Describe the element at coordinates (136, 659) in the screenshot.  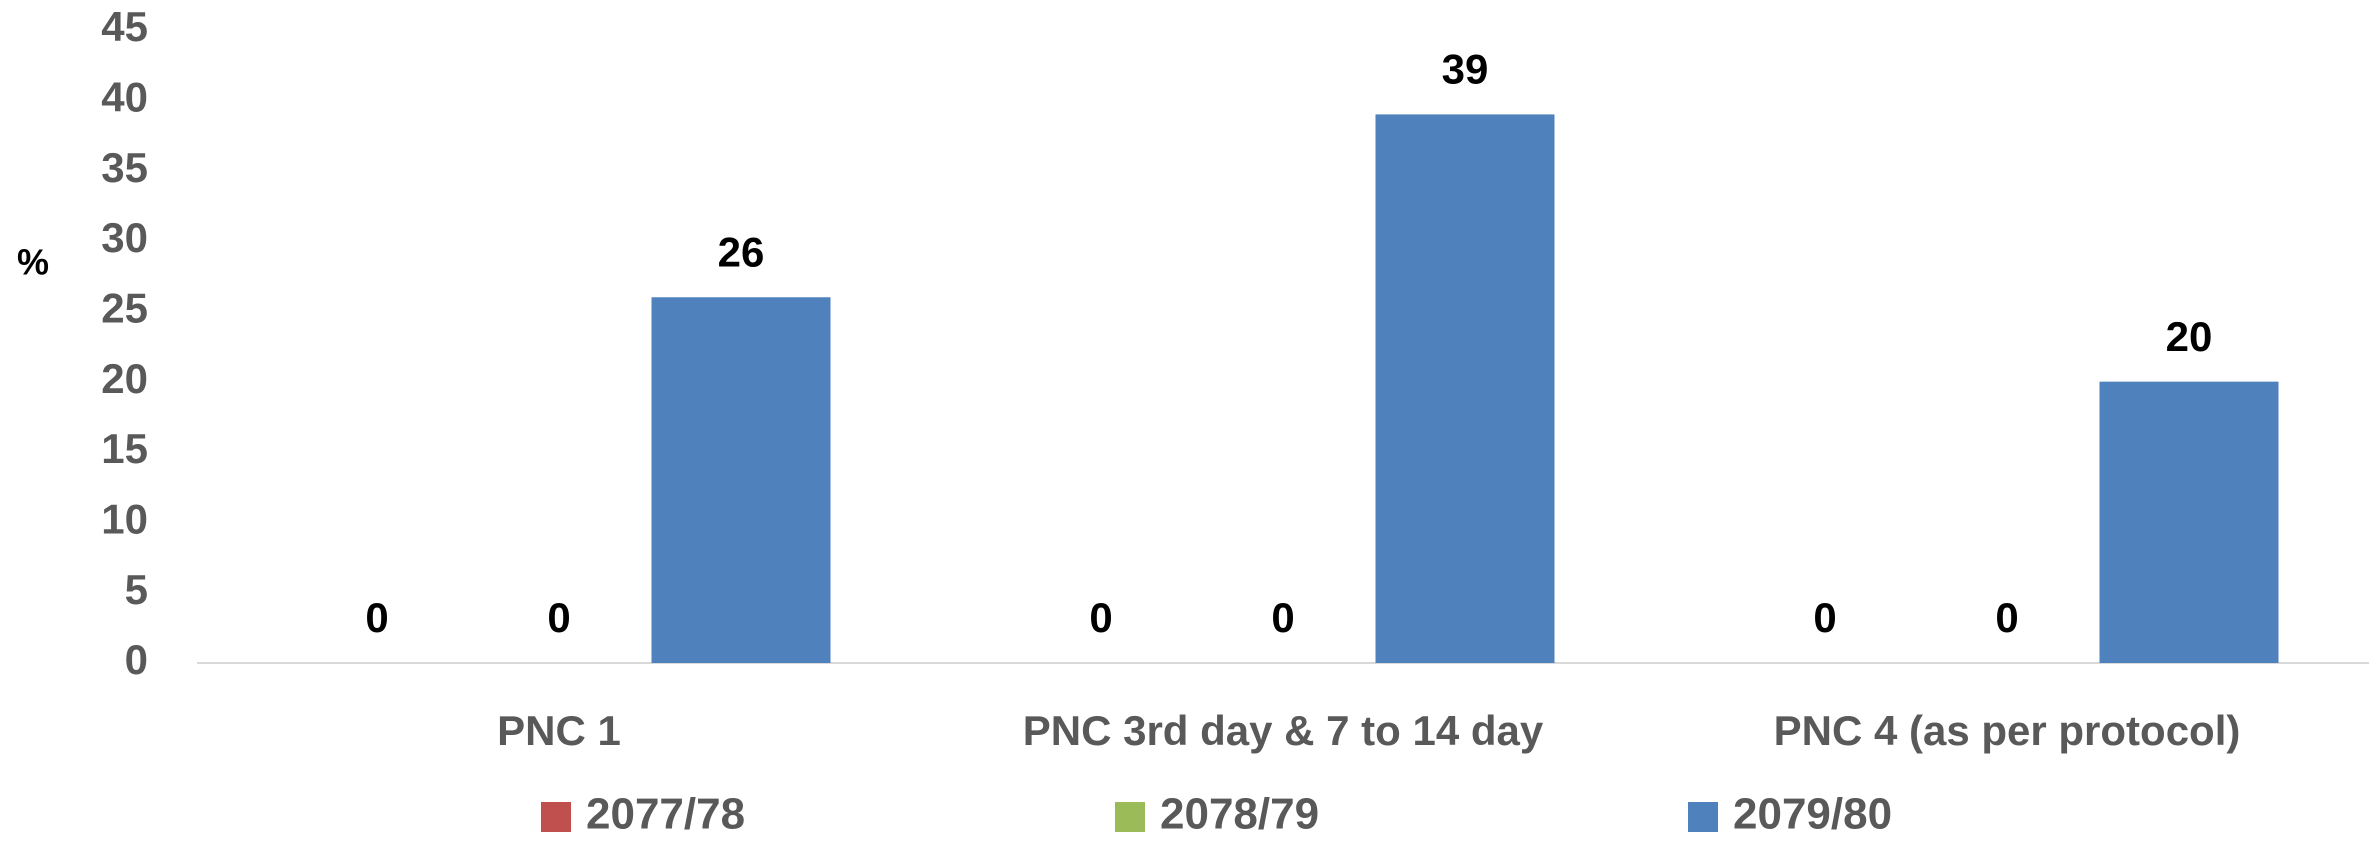
I see `y-tick-label: 0` at that location.